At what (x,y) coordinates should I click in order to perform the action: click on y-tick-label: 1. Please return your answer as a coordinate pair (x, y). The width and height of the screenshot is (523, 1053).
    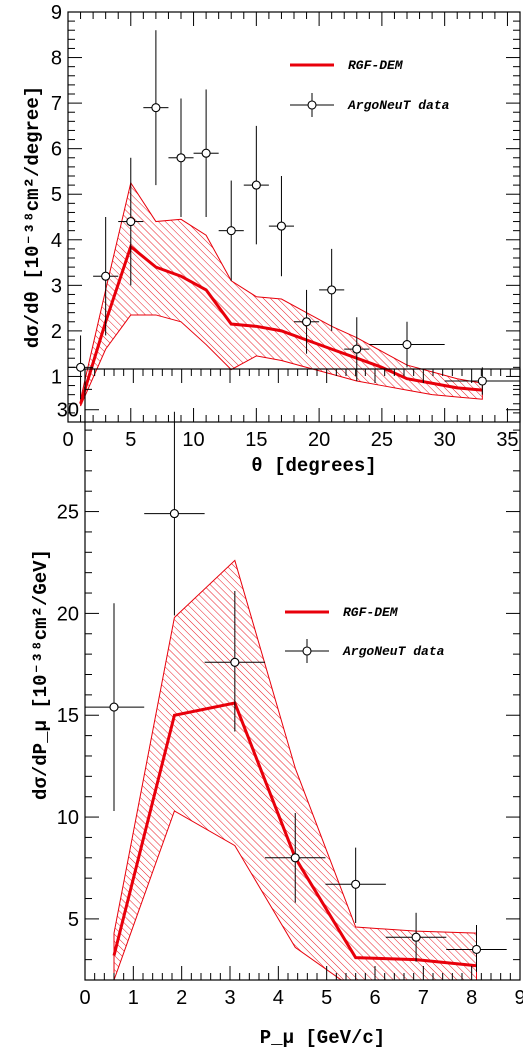
    Looking at the image, I should click on (56, 377).